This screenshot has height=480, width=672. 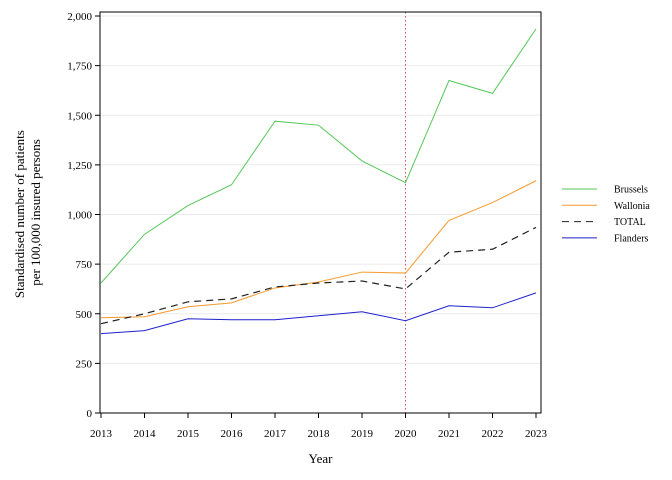 What do you see at coordinates (79, 166) in the screenshot?
I see `y-tick-label-5: 1,250` at bounding box center [79, 166].